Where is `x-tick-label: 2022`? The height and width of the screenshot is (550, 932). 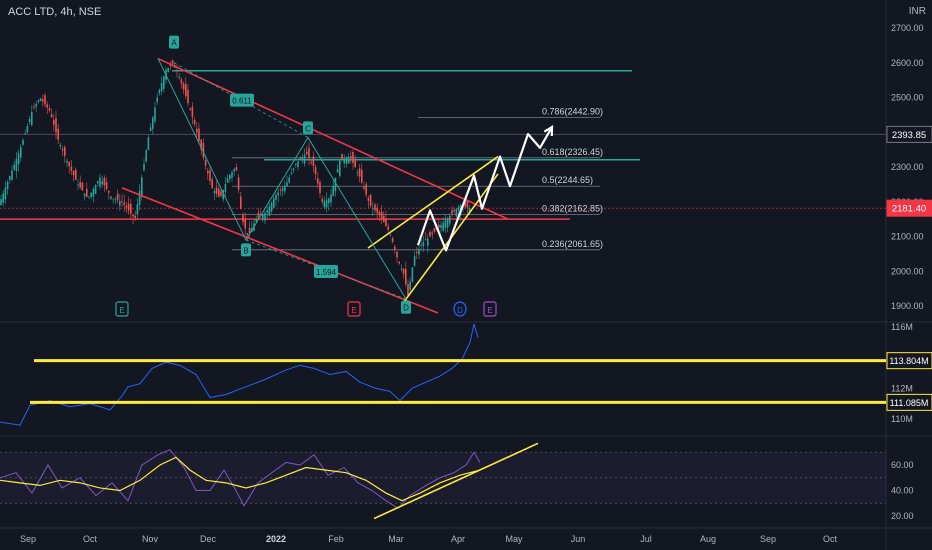
x-tick-label: 2022 is located at coordinates (276, 539).